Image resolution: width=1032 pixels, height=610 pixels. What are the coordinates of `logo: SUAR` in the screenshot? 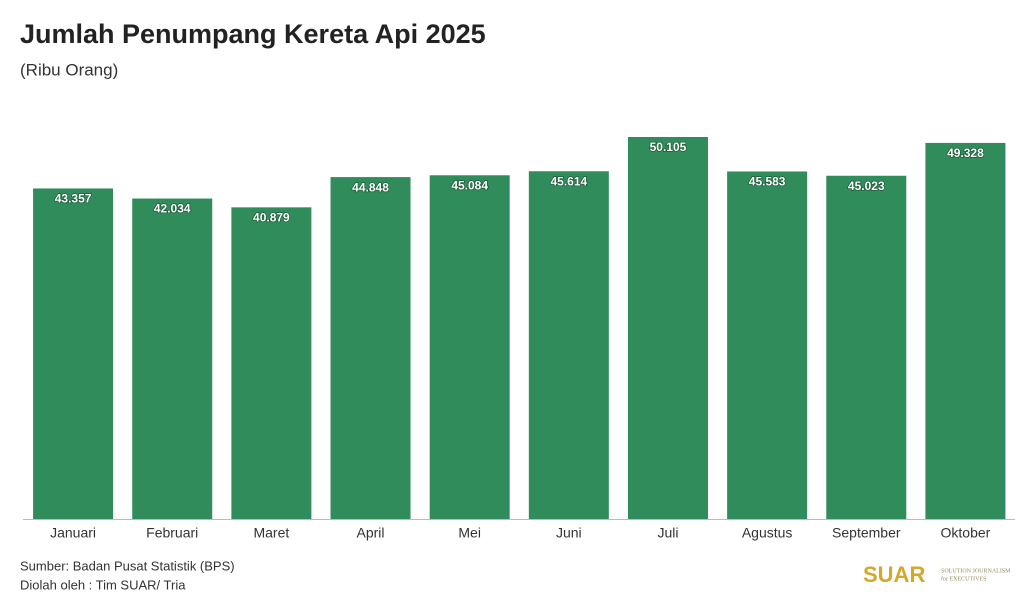 It's located at (894, 574).